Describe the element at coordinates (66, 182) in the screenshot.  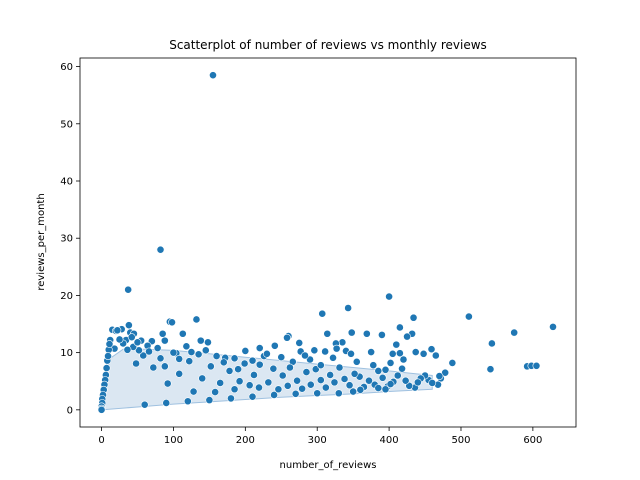
I see `y-tick-label: 40` at that location.